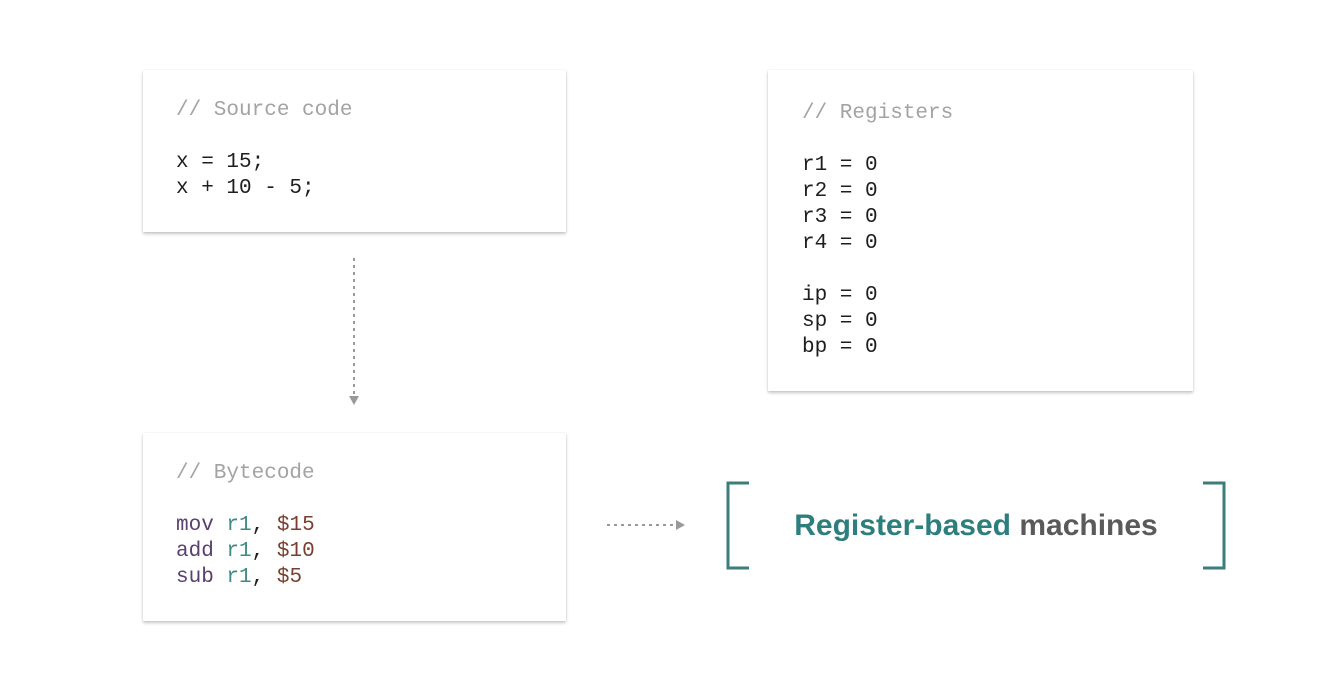 This screenshot has width=1338, height=689. I want to click on title: Register-based machines, so click(976, 525).